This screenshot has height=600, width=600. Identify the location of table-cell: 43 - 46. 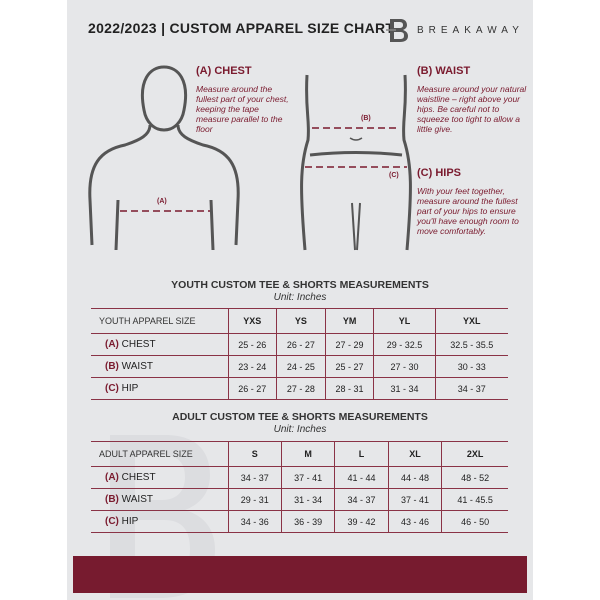
(414, 521).